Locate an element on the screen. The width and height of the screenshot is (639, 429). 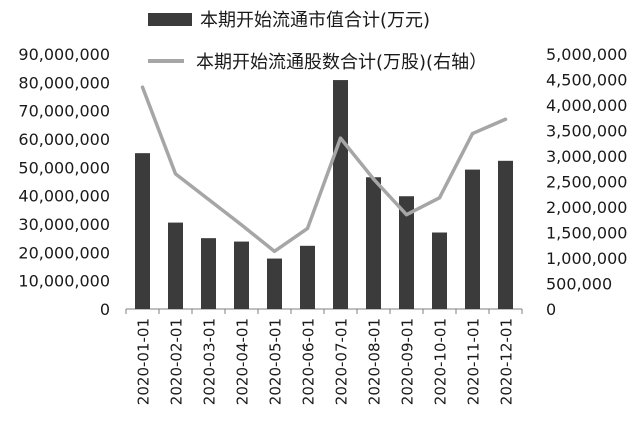
x-axis-tick-label: 2020-09-01 is located at coordinates (408, 361).